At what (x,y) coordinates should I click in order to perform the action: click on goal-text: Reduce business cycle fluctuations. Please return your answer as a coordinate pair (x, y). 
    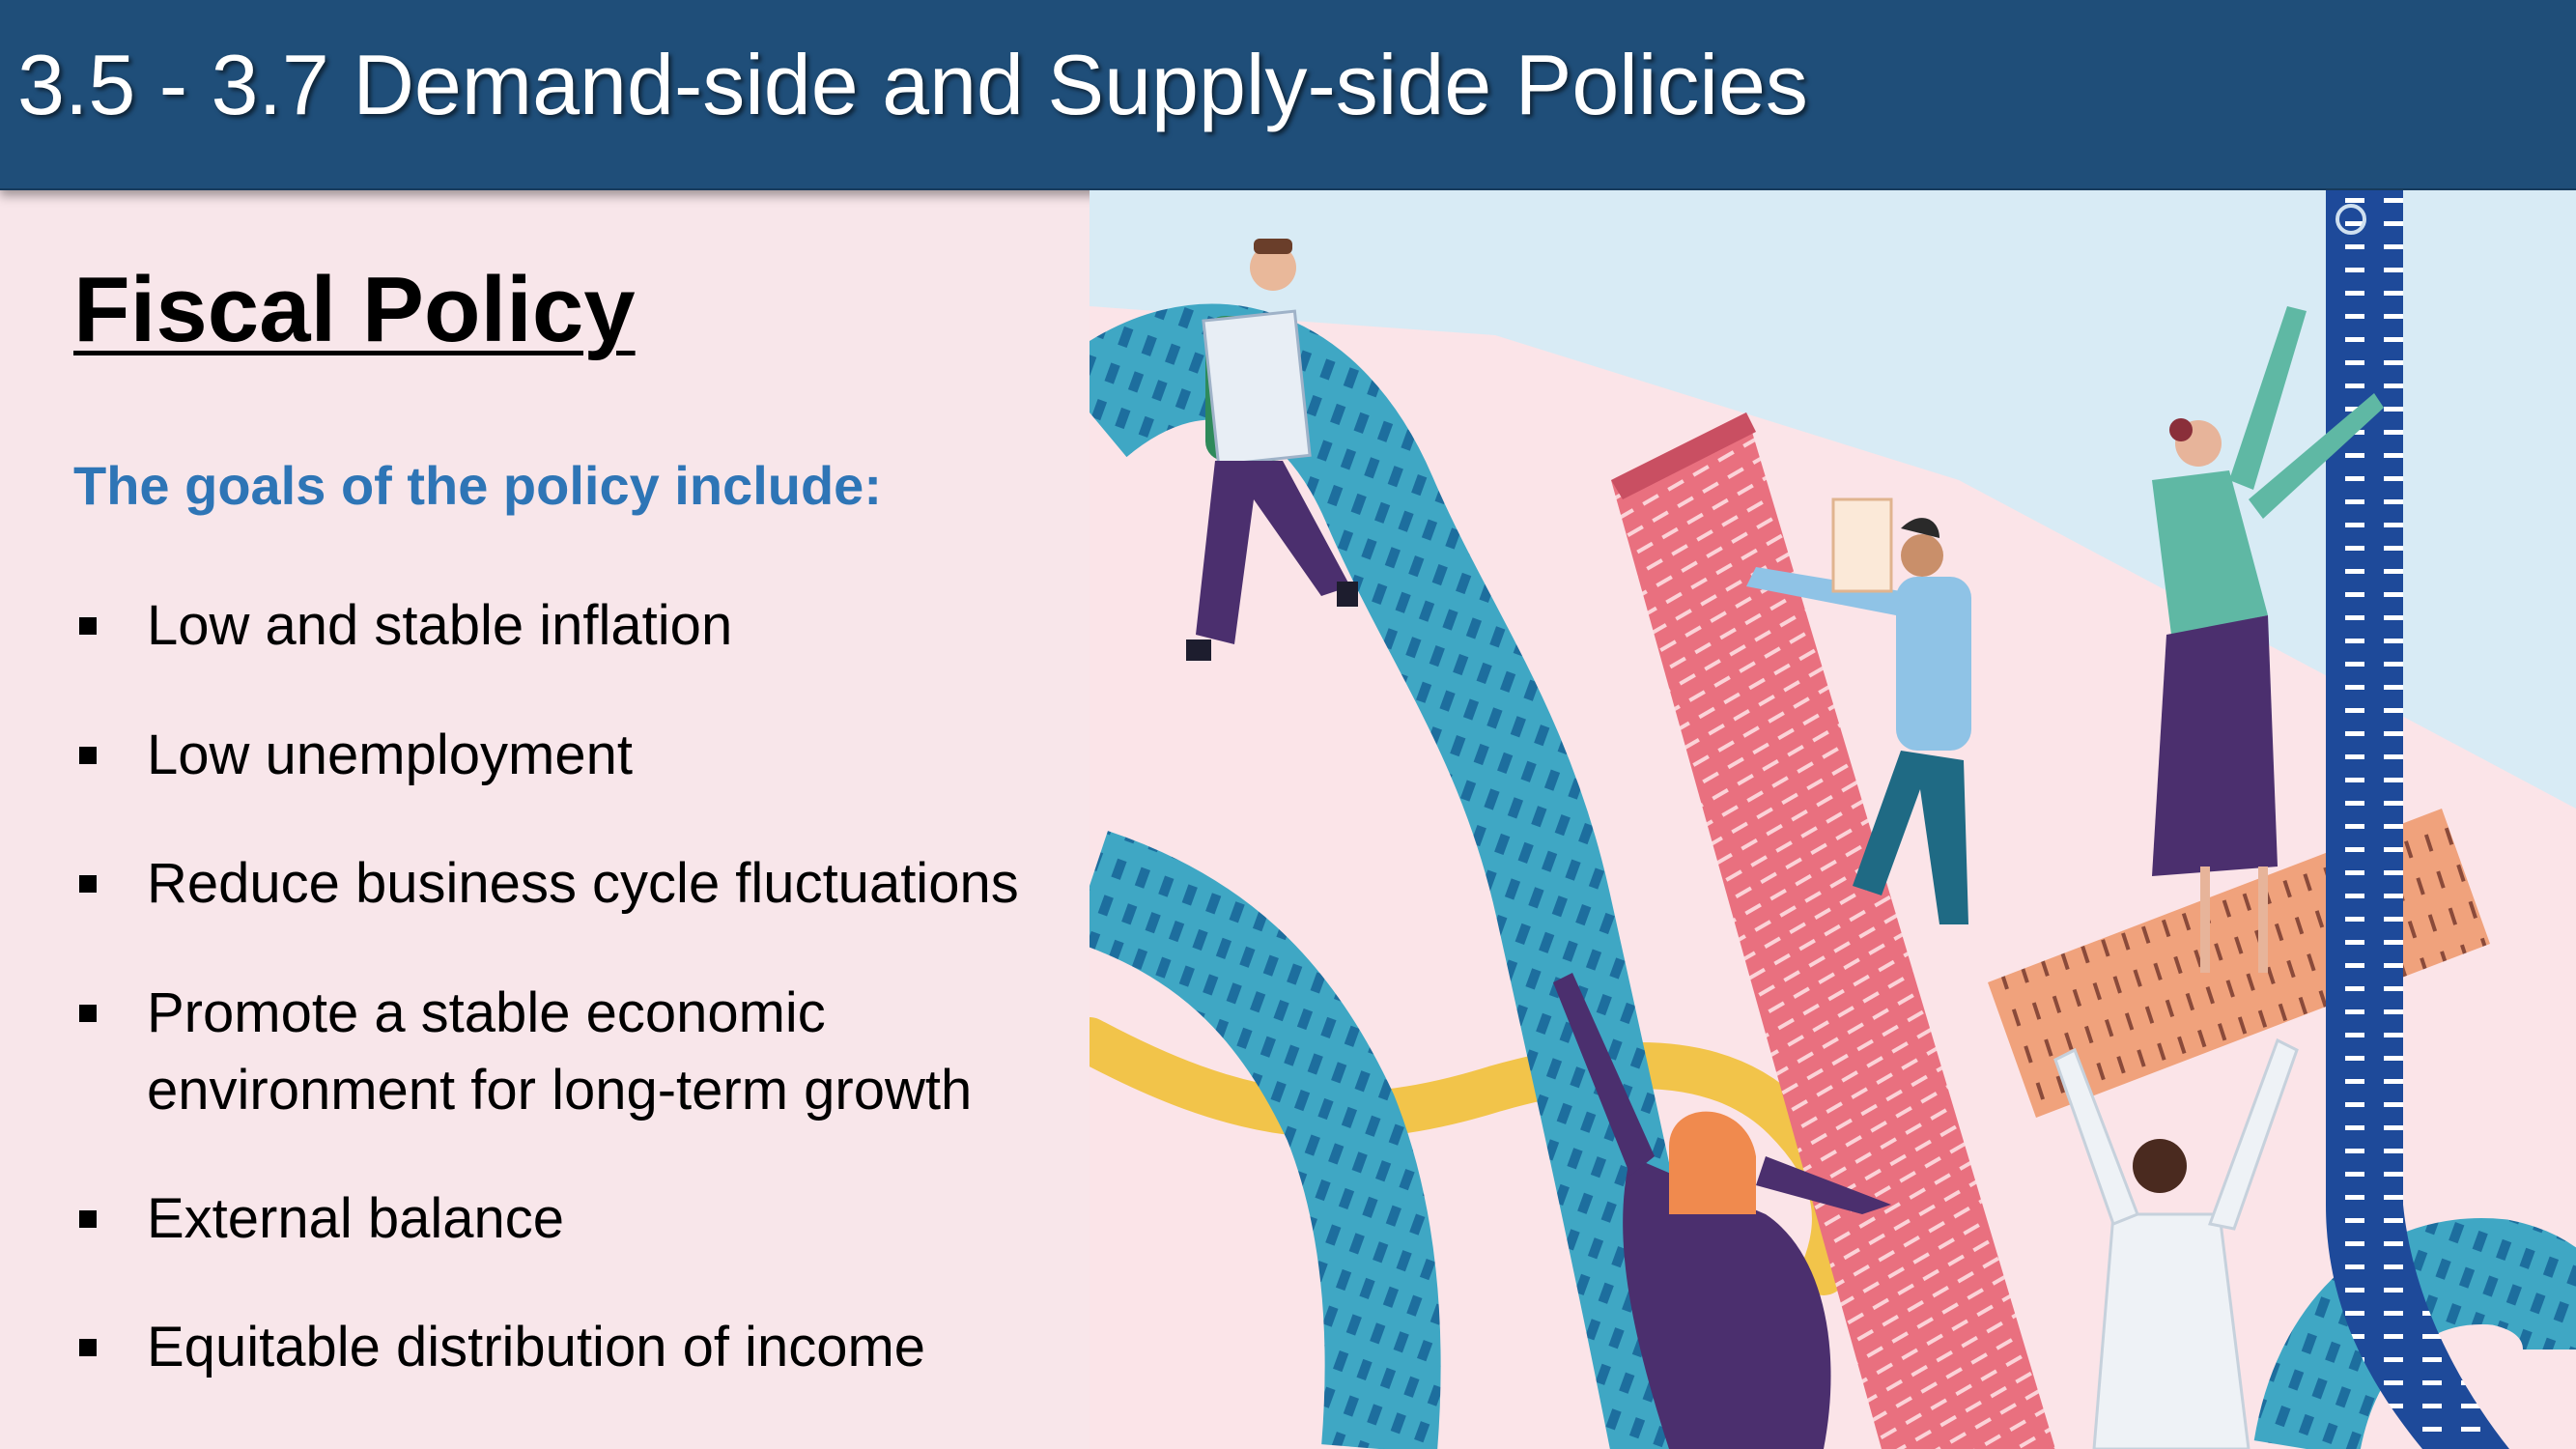
    Looking at the image, I should click on (583, 883).